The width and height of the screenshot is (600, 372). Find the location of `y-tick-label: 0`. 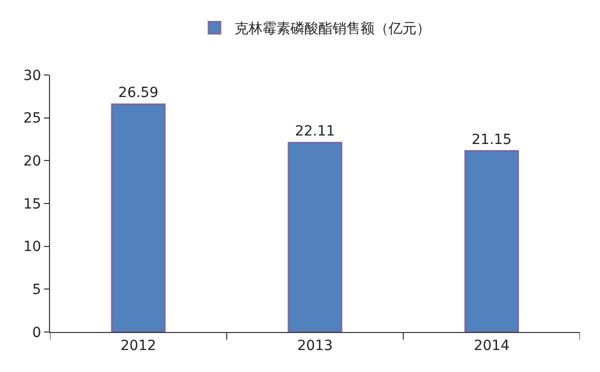

y-tick-label: 0 is located at coordinates (37, 332).